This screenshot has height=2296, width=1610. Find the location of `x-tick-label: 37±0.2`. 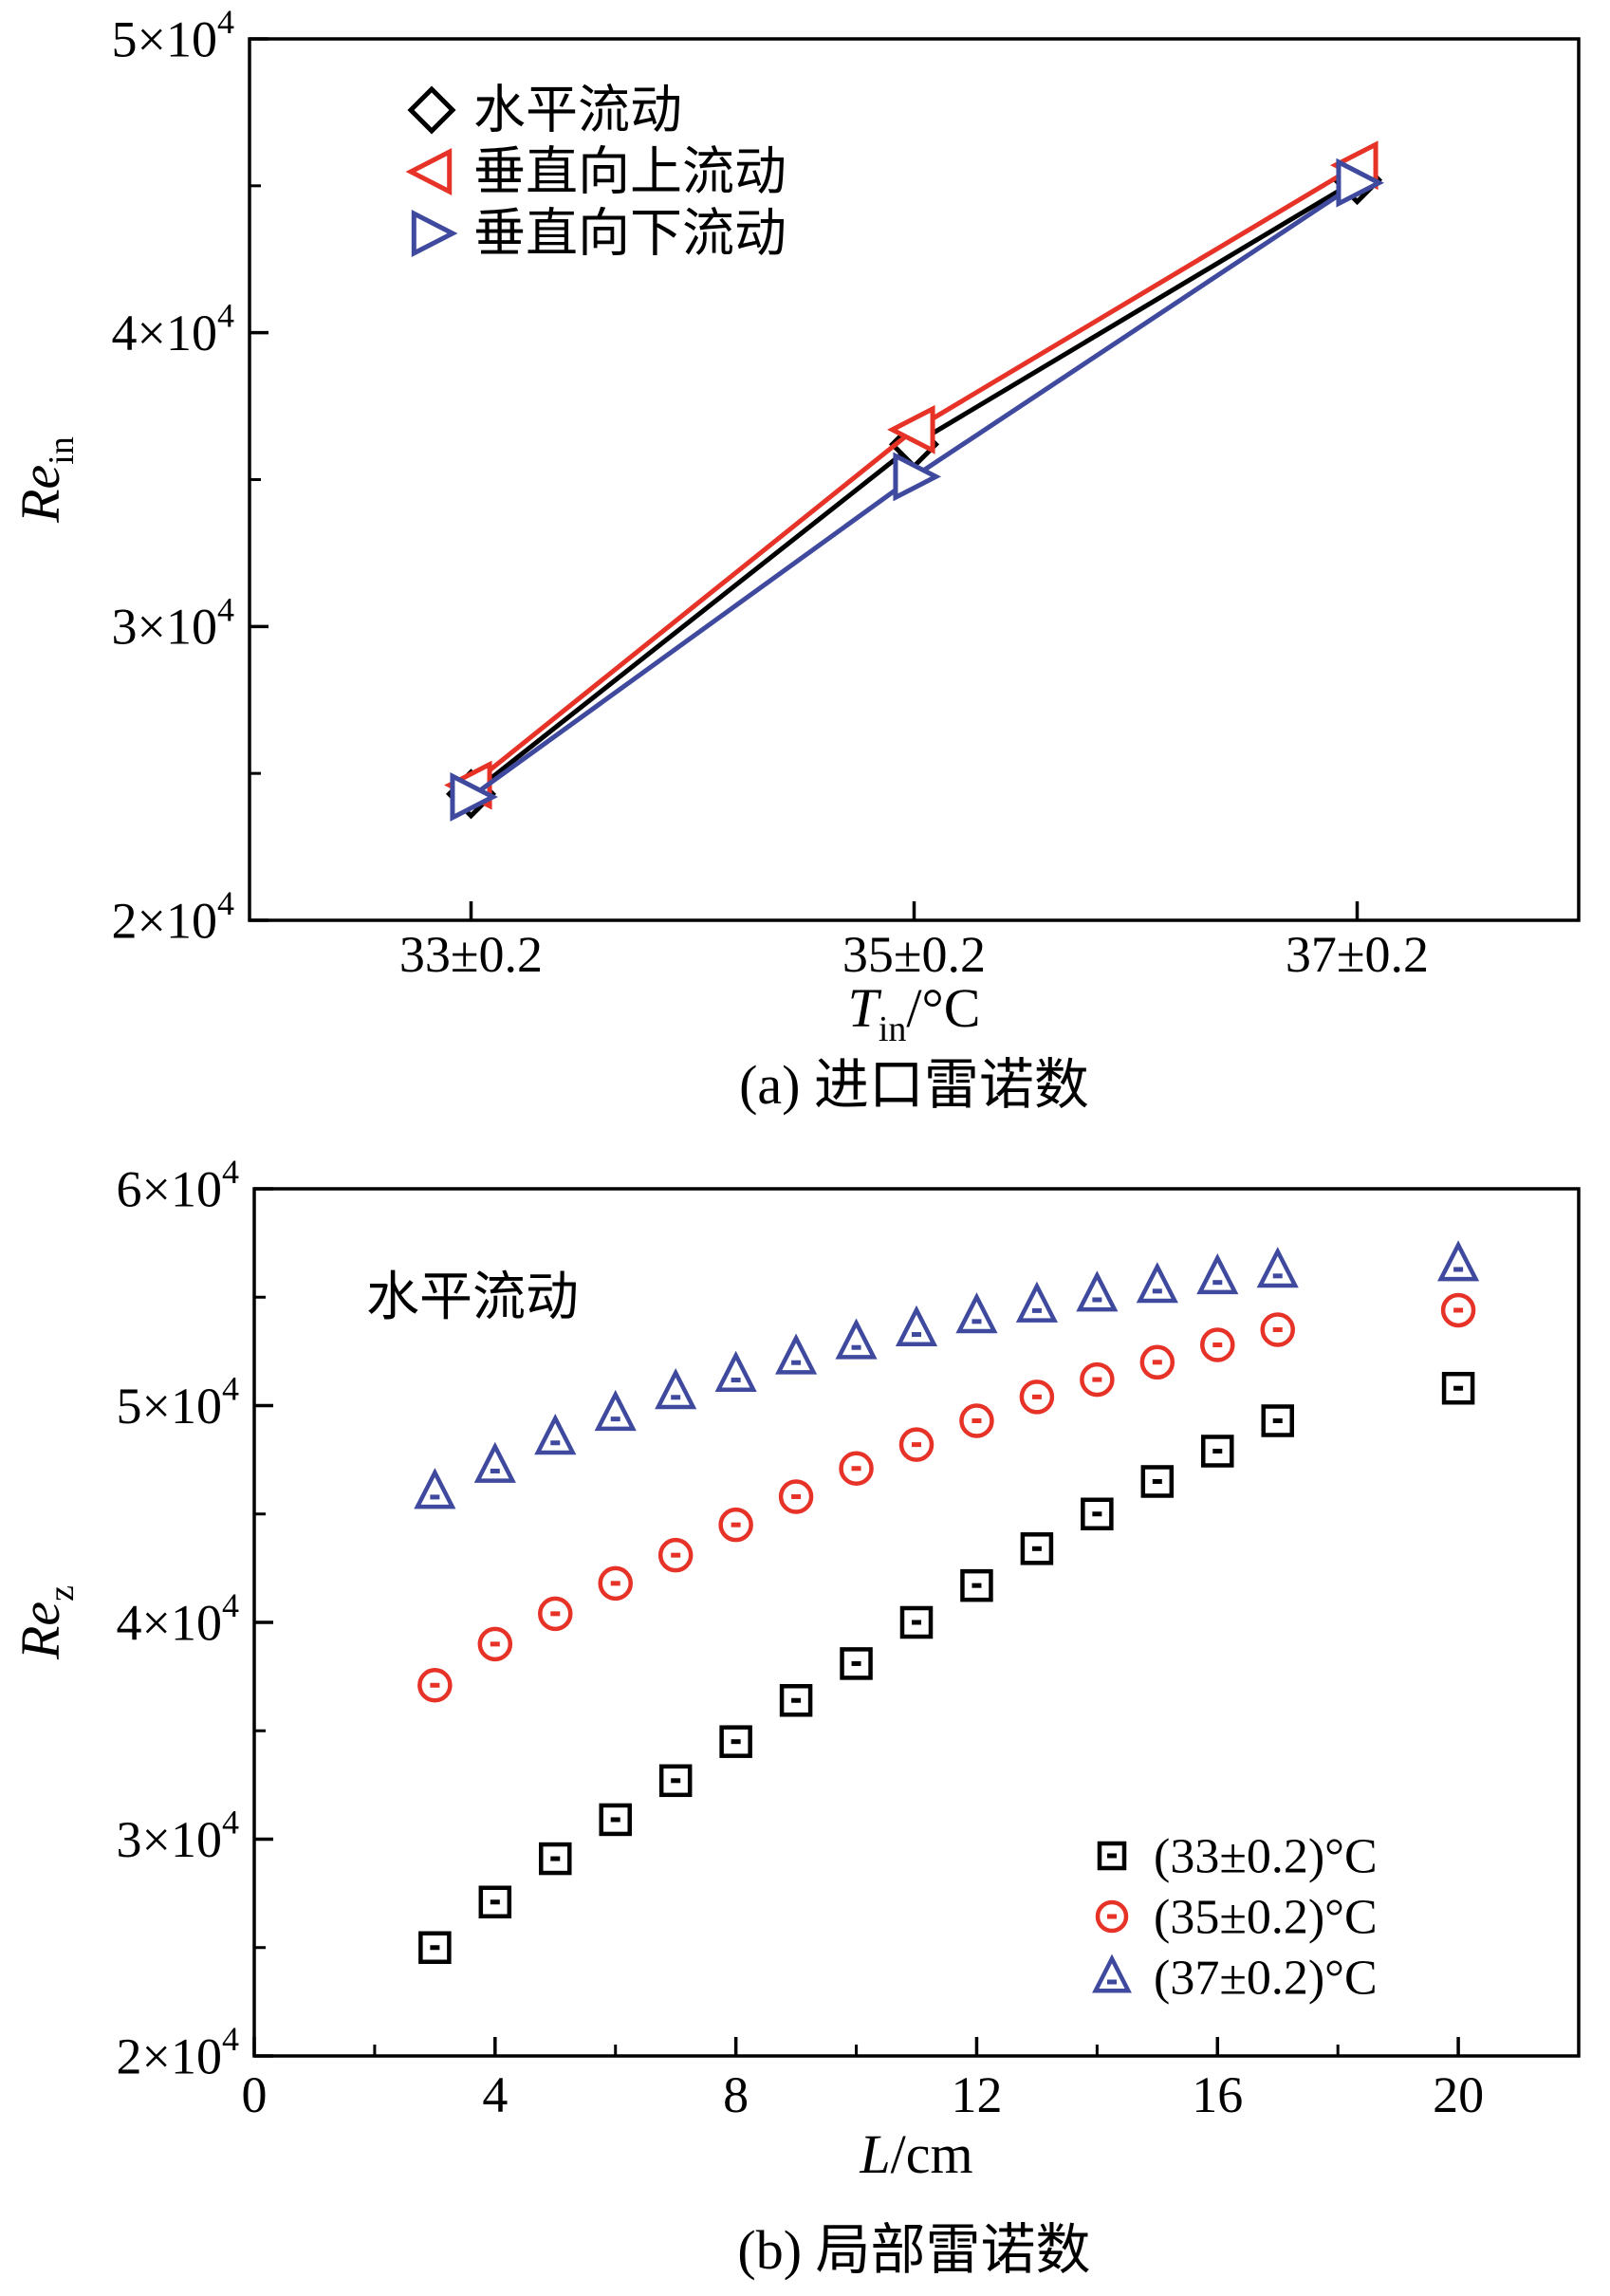

x-tick-label: 37±0.2 is located at coordinates (1357, 954).